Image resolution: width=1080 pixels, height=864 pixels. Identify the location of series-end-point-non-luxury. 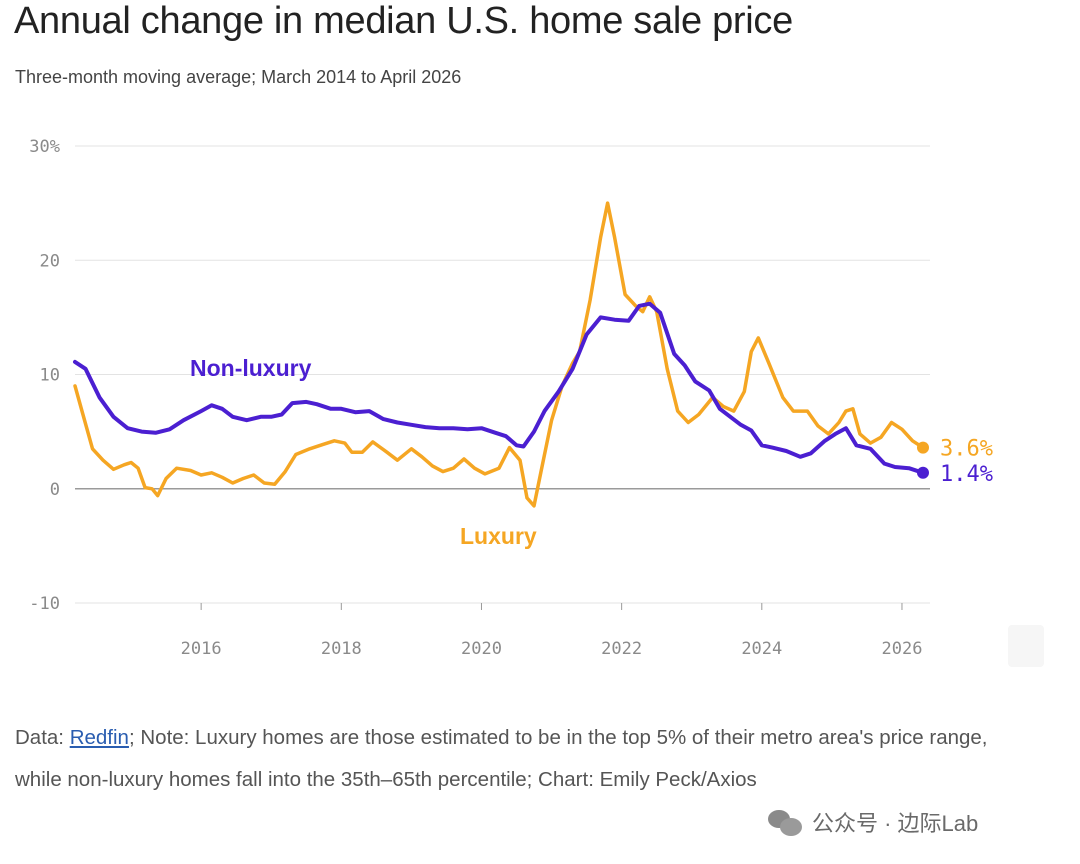
(922, 472).